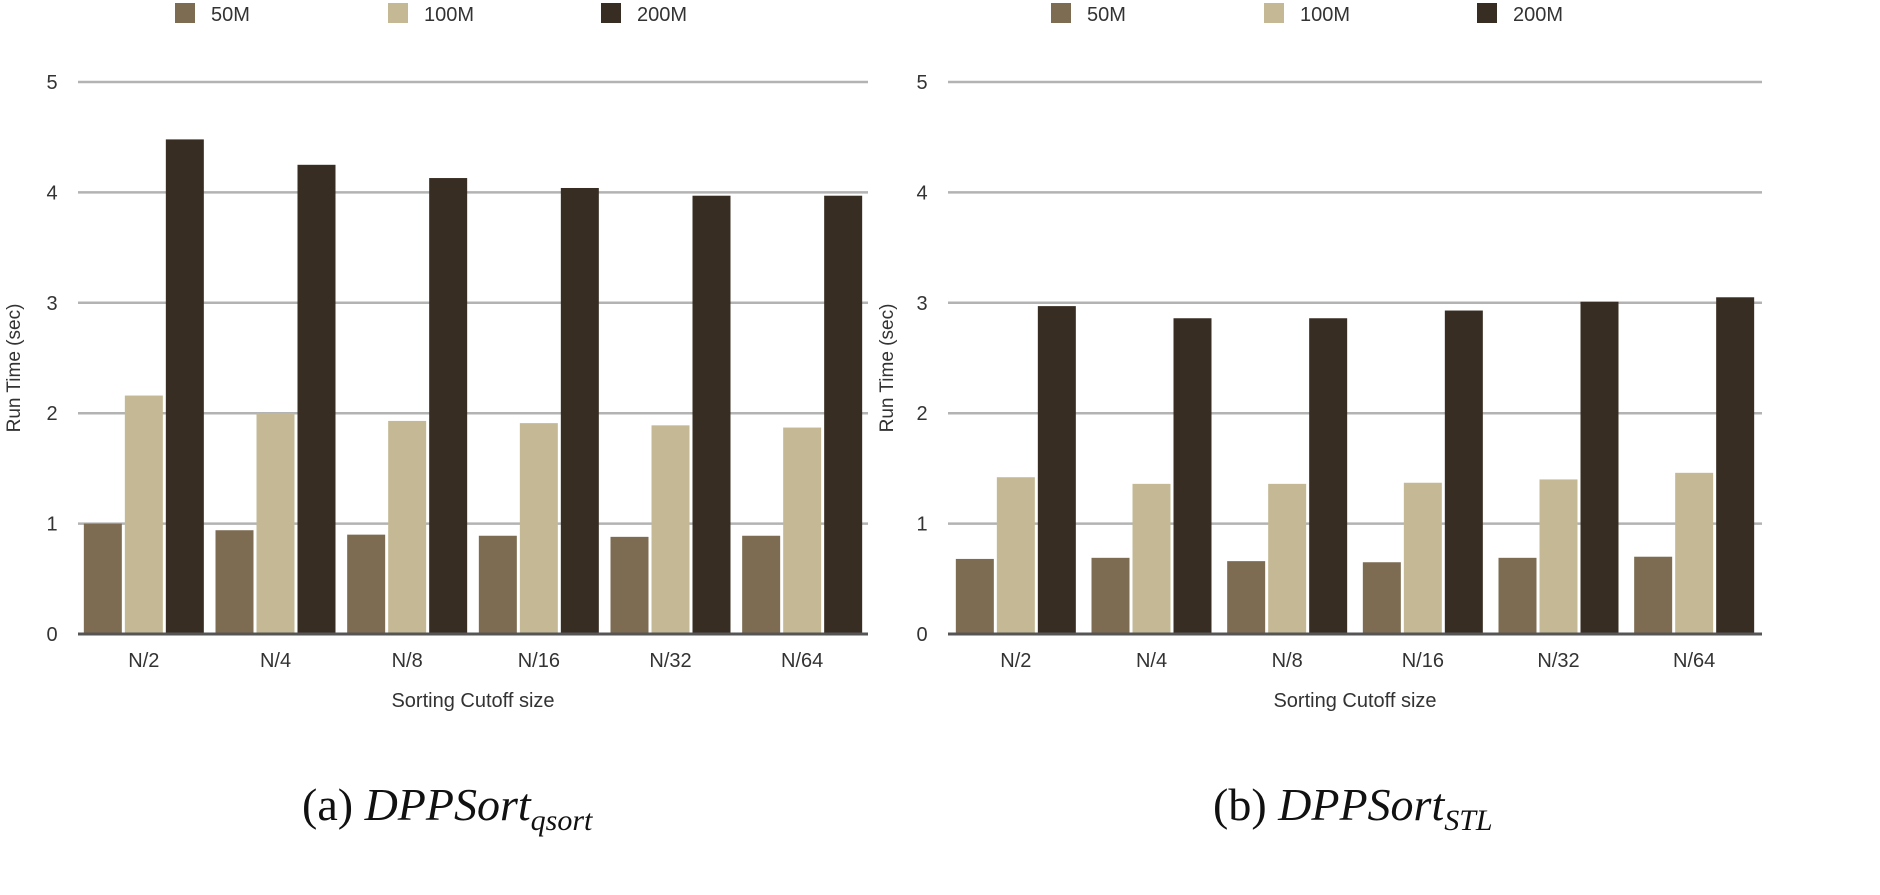 The width and height of the screenshot is (1880, 895). I want to click on caption-a-name: DPPSort, so click(447, 804).